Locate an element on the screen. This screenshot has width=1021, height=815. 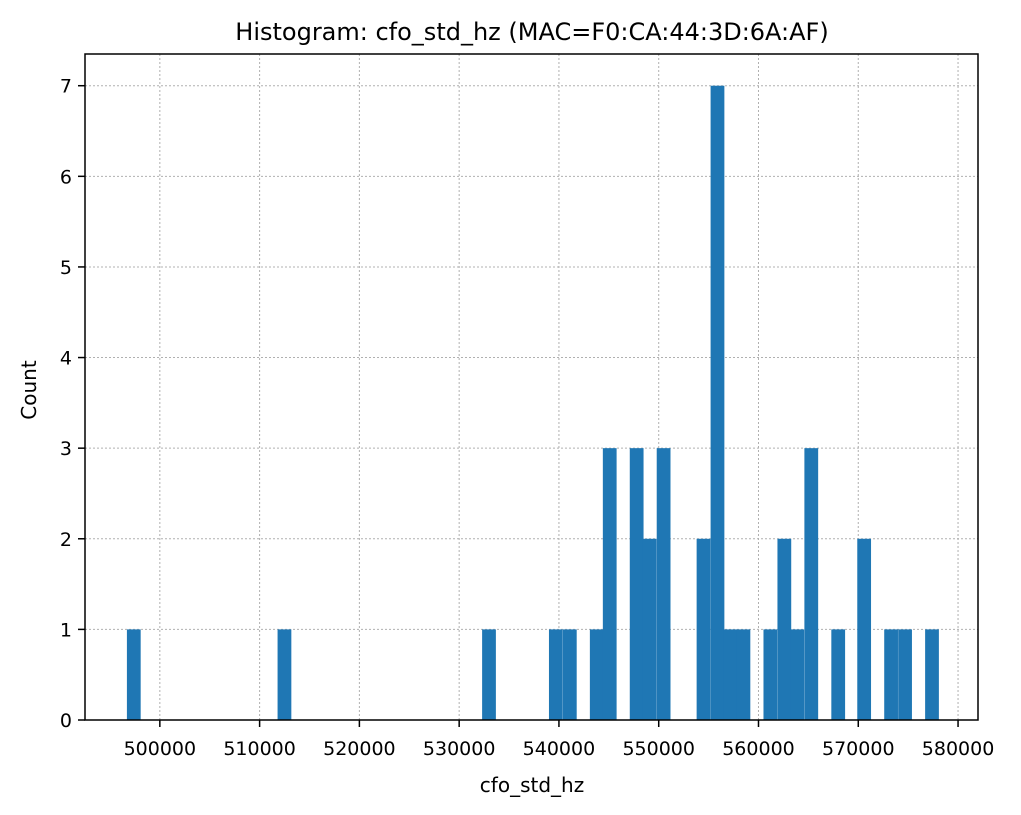
y-tick-label: 2 is located at coordinates (66, 540).